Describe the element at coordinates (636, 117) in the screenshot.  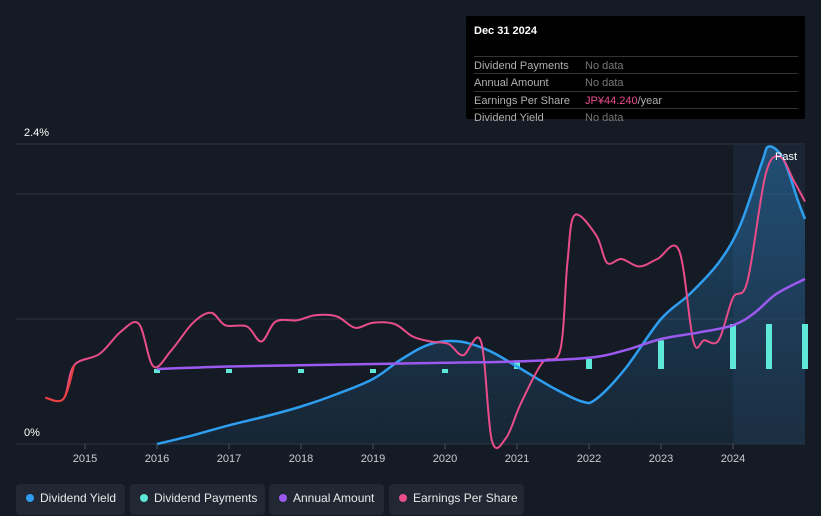
I see `tooltip-row: Dividend Yield No data` at that location.